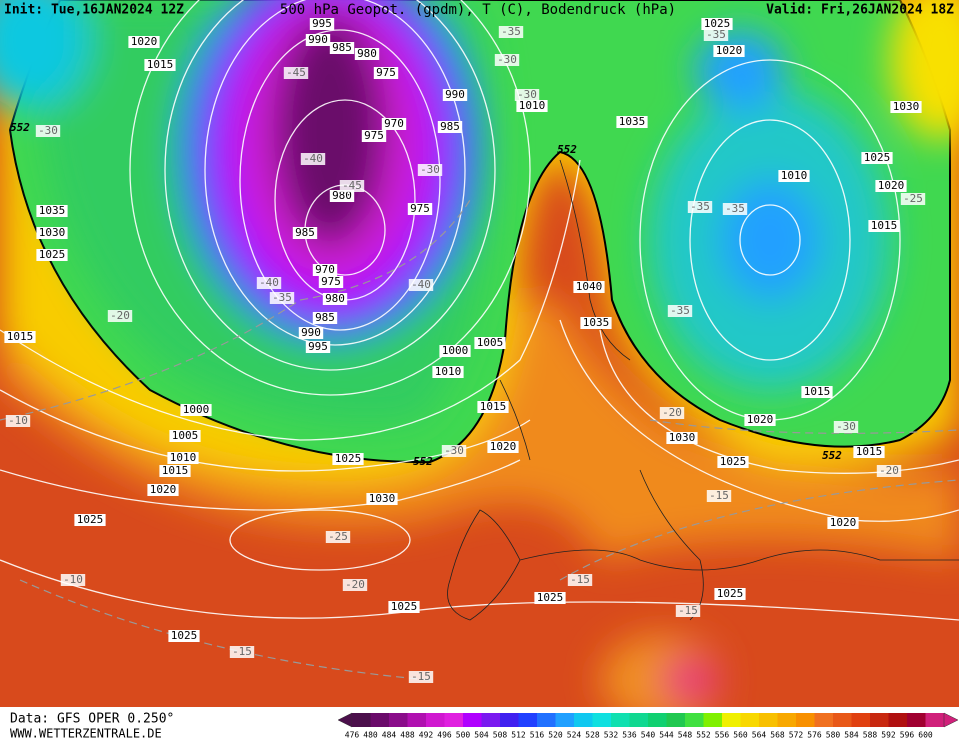  I want to click on isobar-label: 1020, so click(843, 522).